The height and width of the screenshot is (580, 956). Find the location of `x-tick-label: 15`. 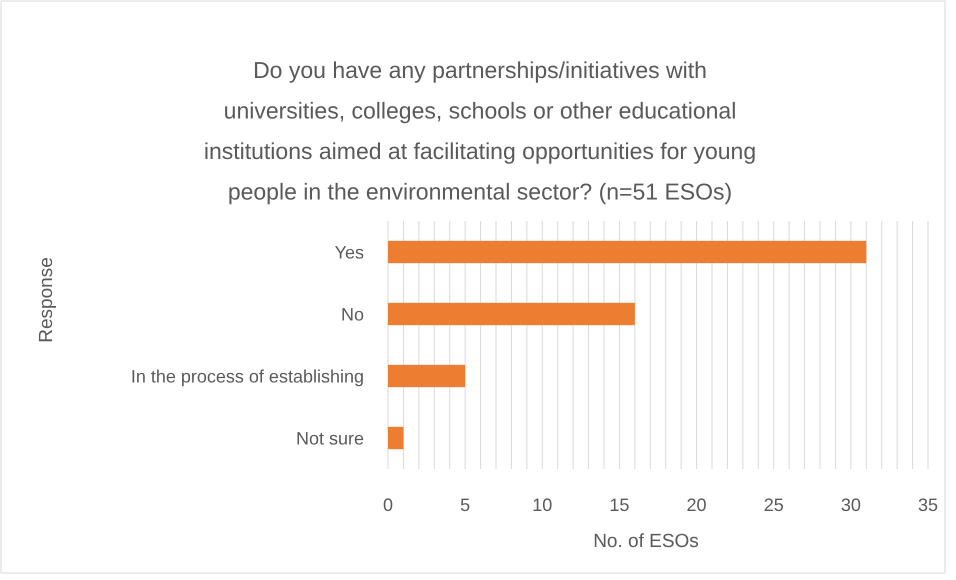

x-tick-label: 15 is located at coordinates (619, 505).